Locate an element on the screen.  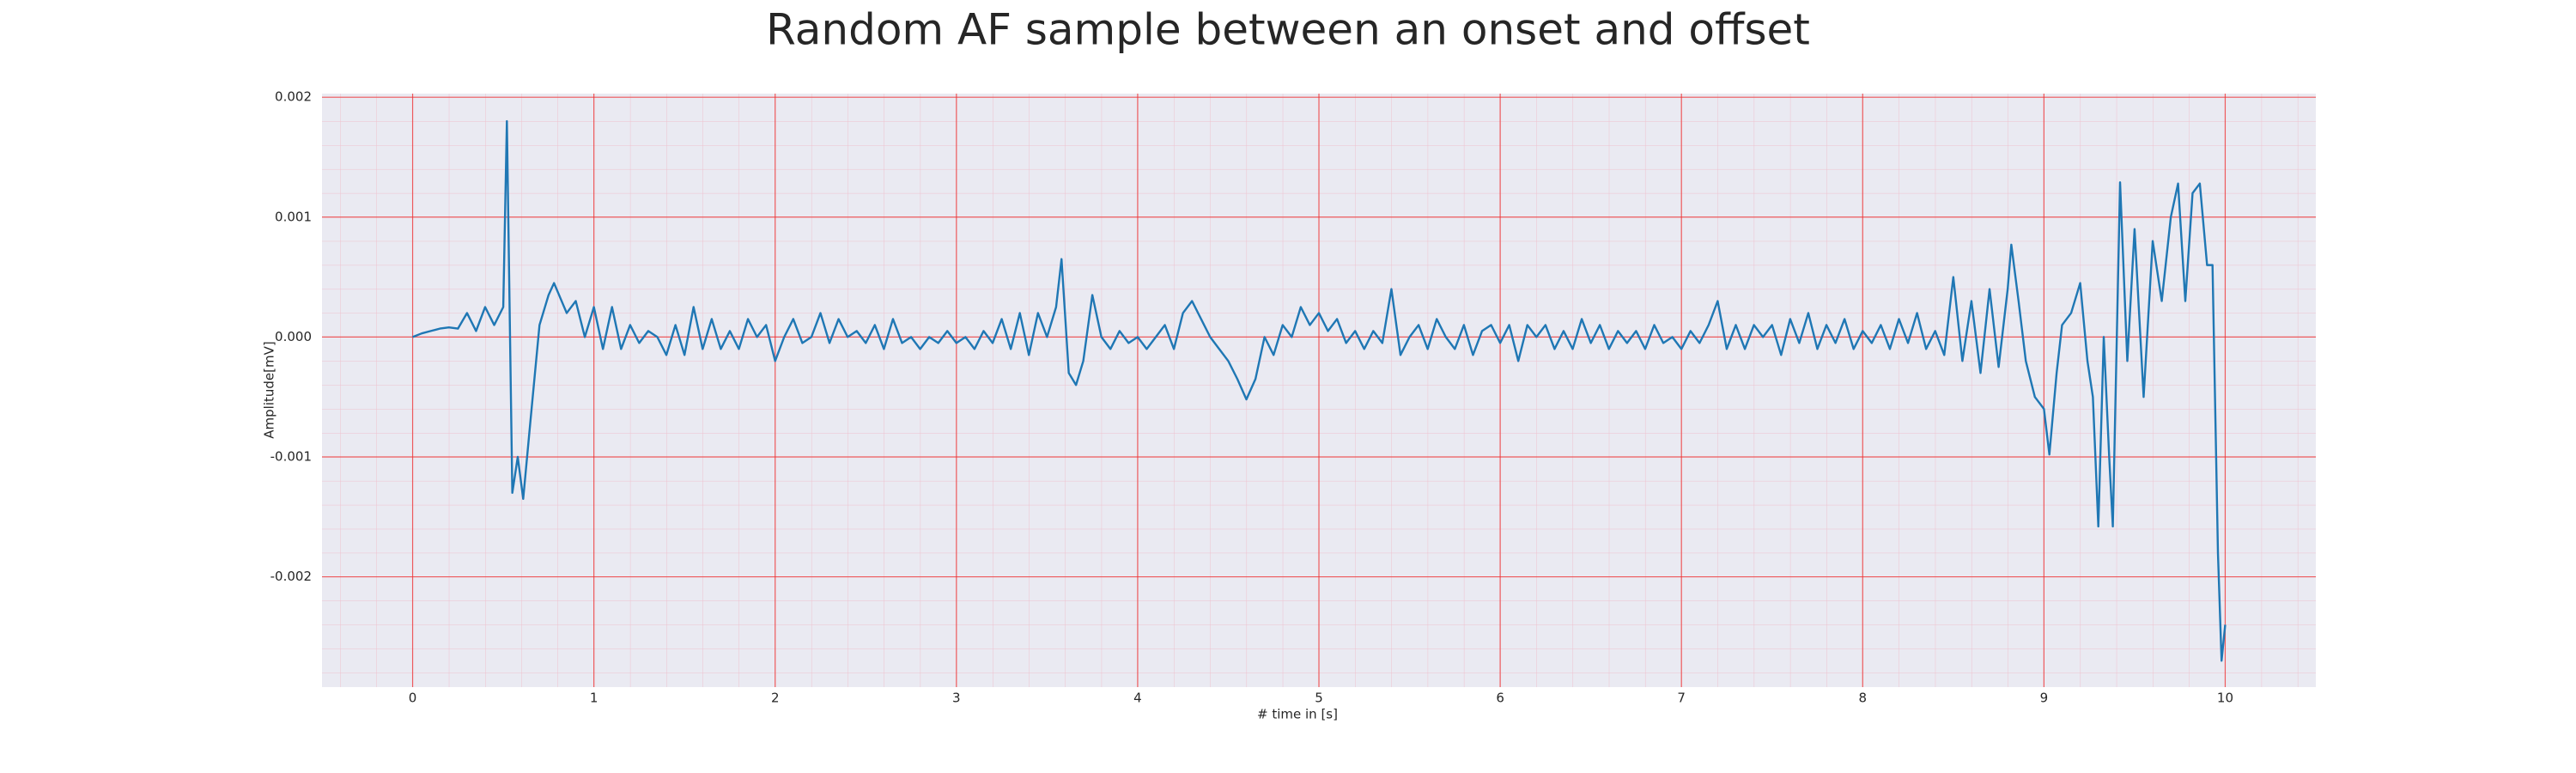
x-tick-label: 6 is located at coordinates (1500, 698).